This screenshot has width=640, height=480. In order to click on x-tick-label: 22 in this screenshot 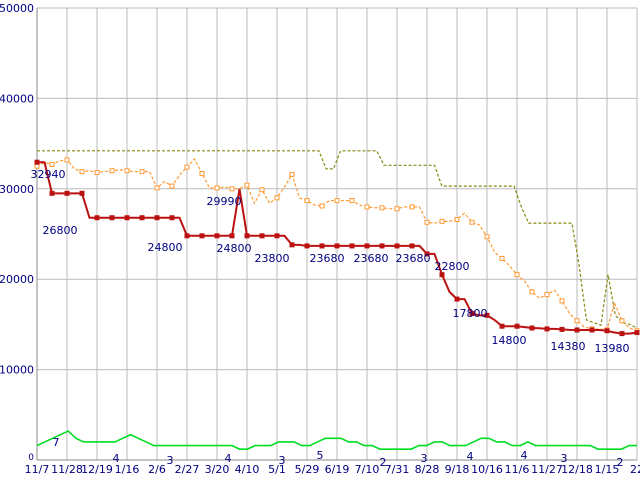, I will do `click(635, 469)`.